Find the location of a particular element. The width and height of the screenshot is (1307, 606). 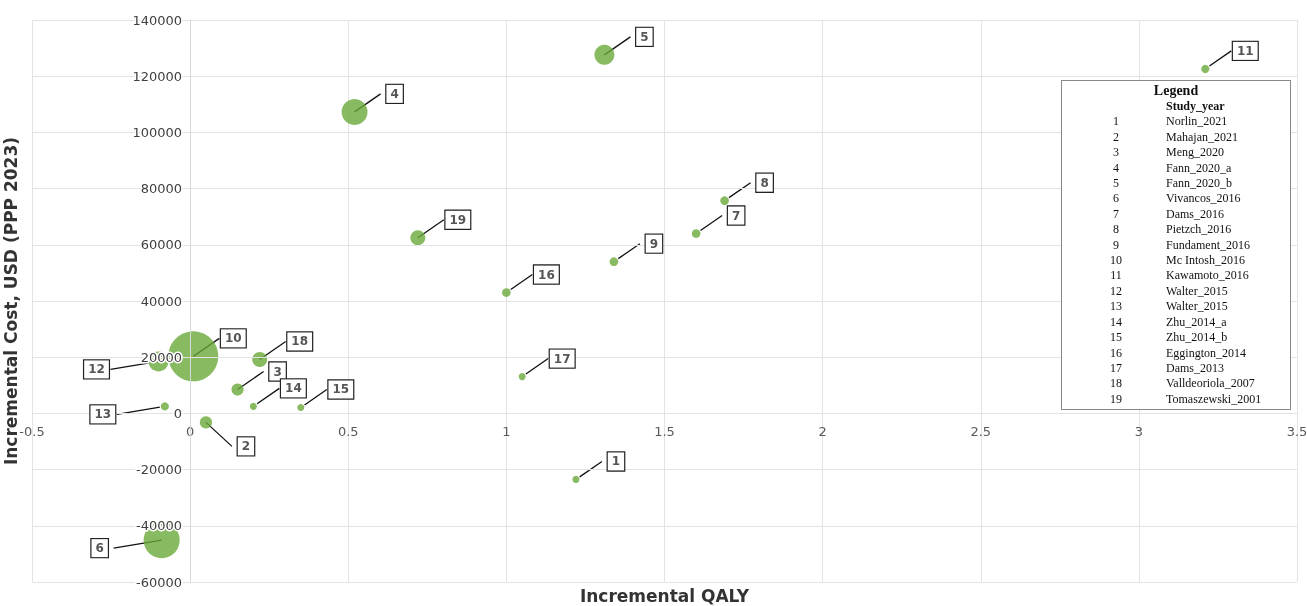

annotation: Study_year is located at coordinates (1195, 107).